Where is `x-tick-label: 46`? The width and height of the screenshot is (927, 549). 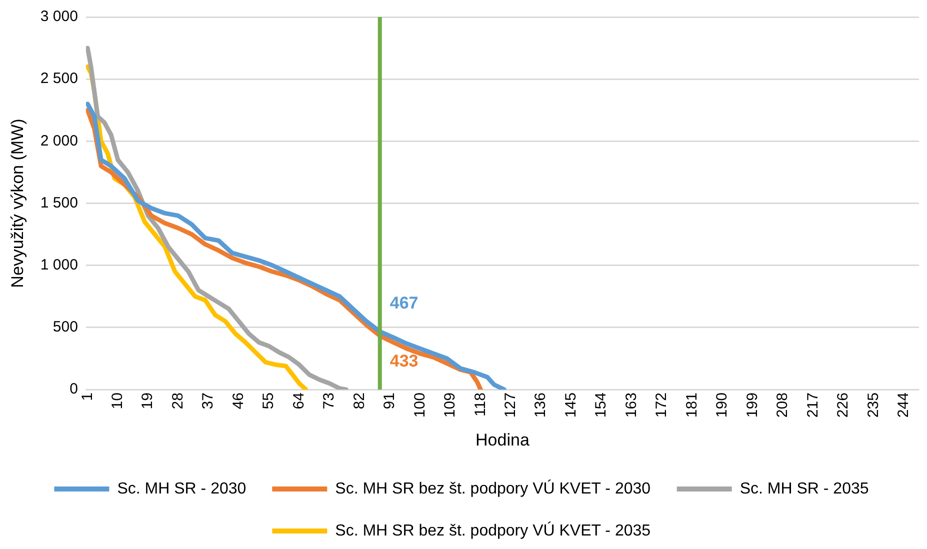
x-tick-label: 46 is located at coordinates (238, 401).